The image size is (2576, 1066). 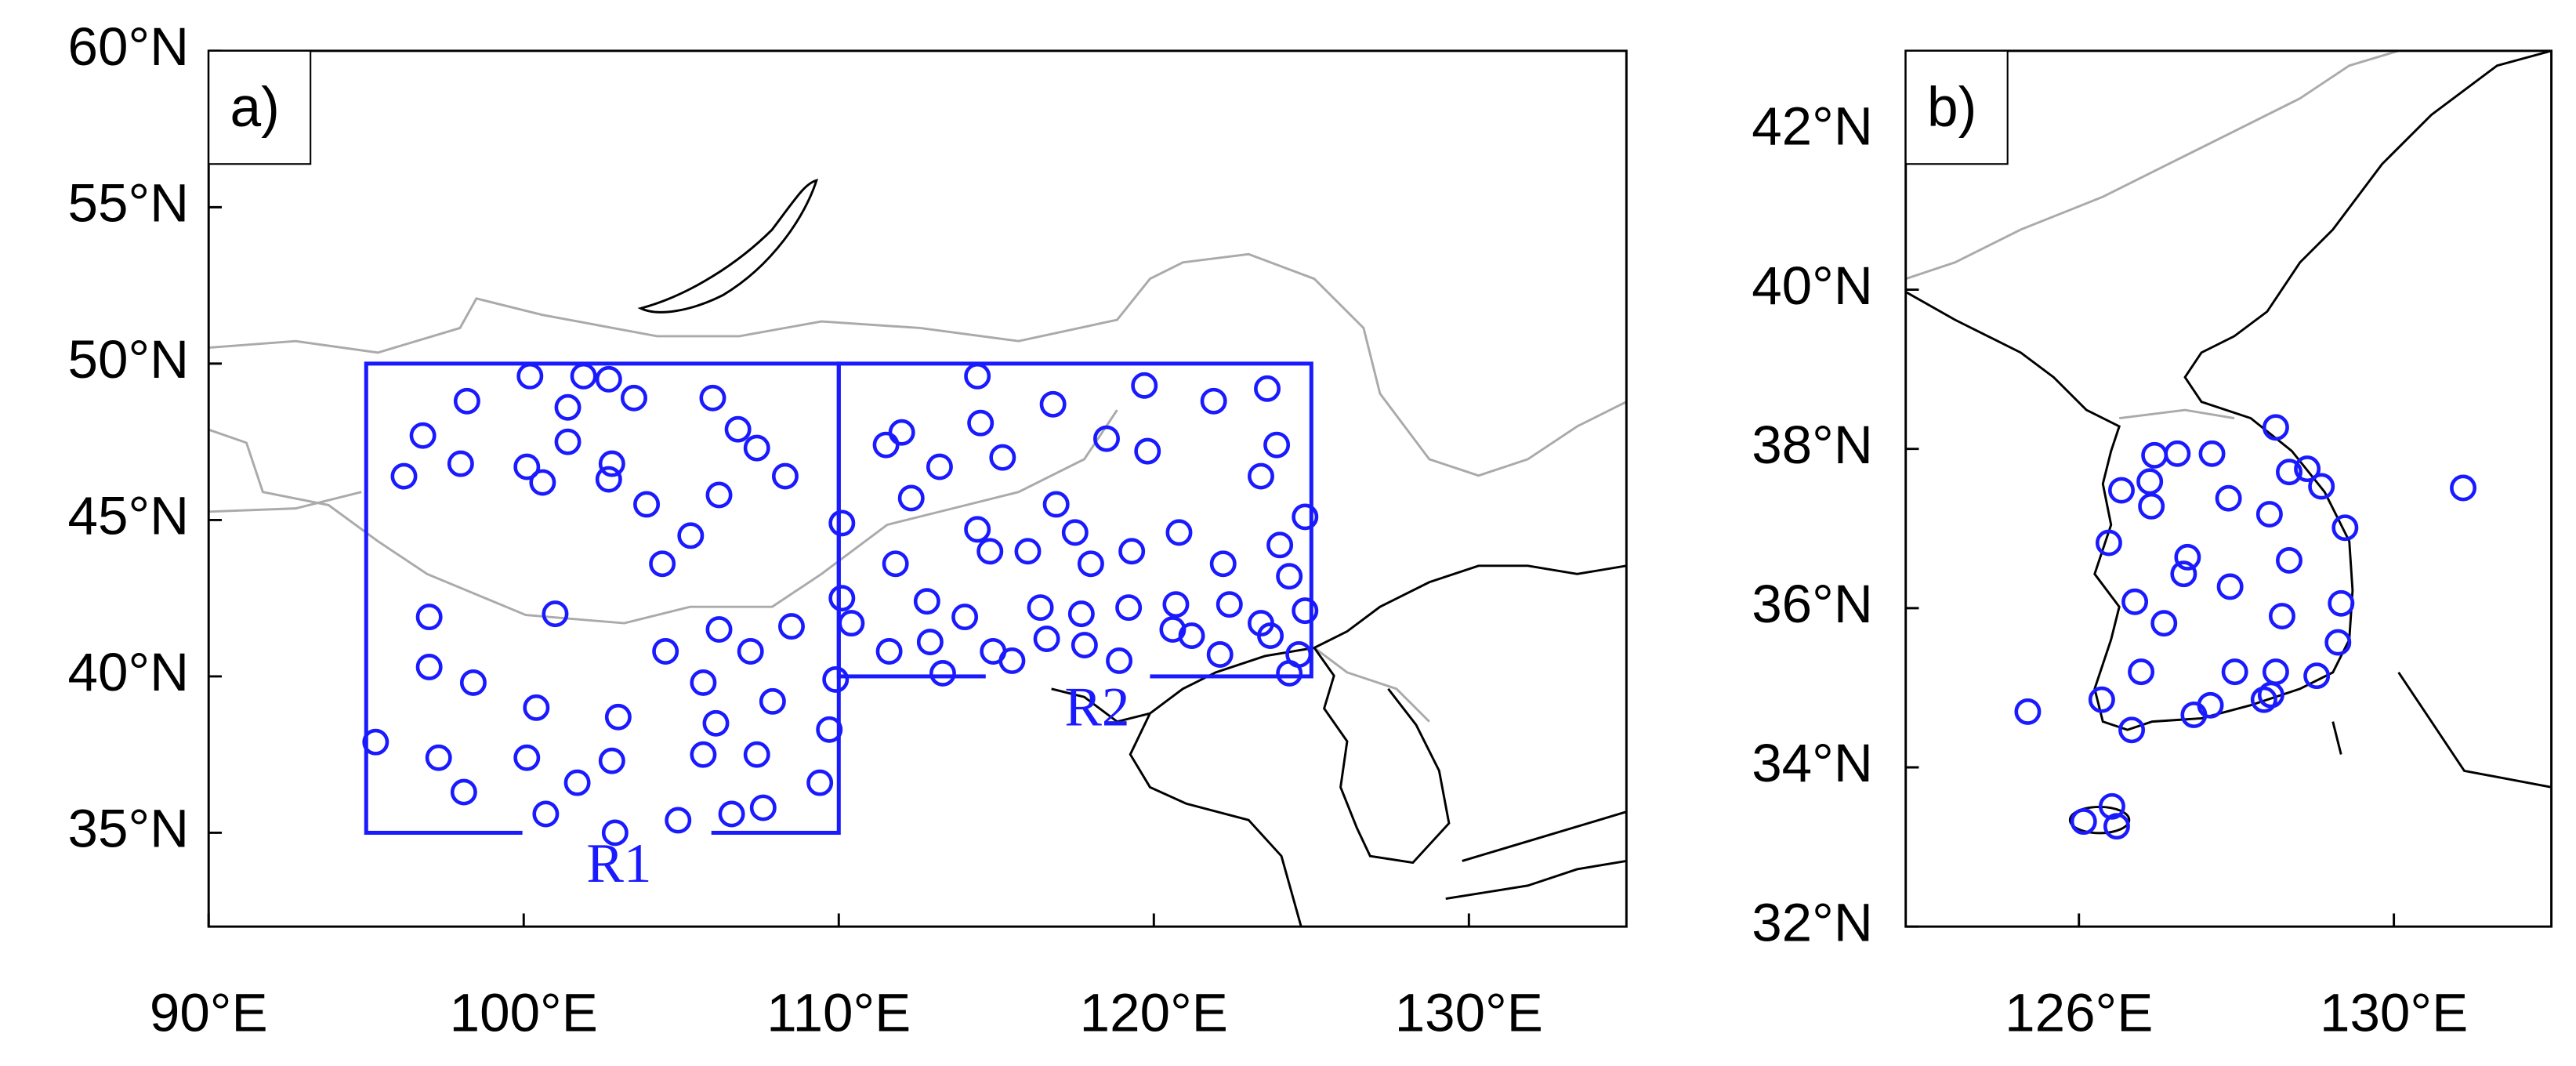 I want to click on y-tick-label: 38°N, so click(x=1812, y=444).